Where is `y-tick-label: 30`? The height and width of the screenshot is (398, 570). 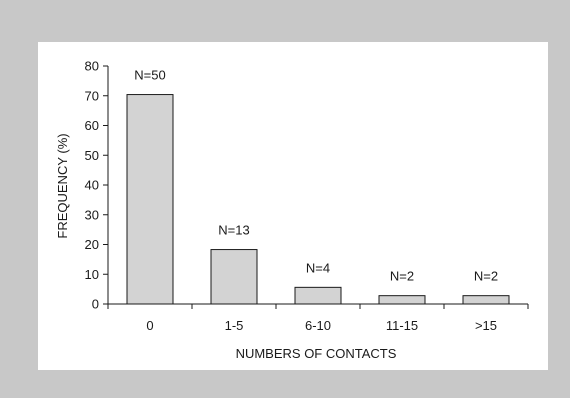 y-tick-label: 30 is located at coordinates (92, 214).